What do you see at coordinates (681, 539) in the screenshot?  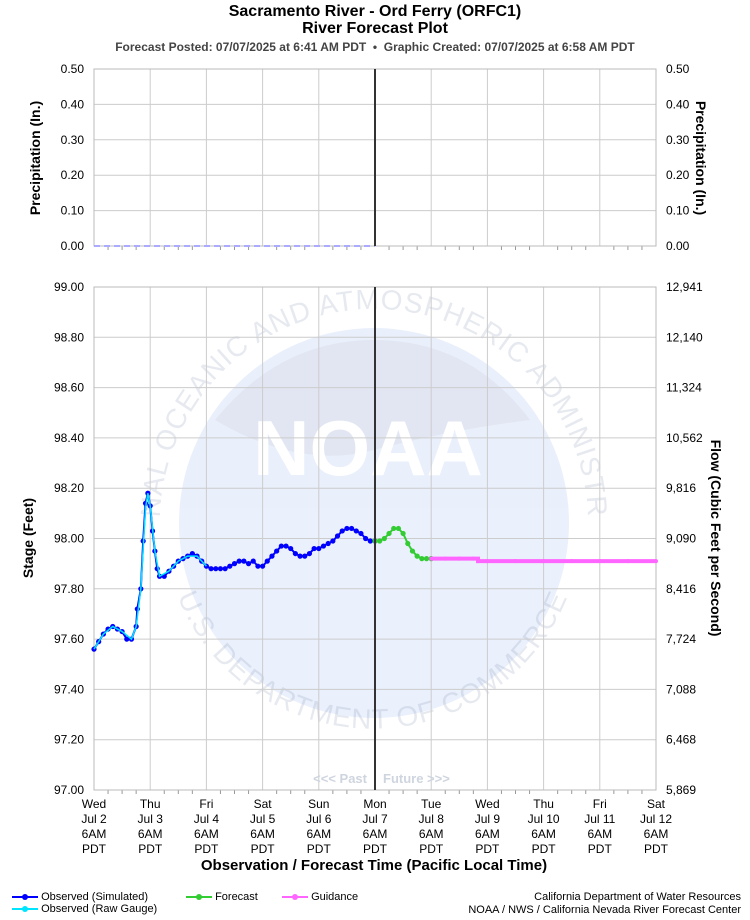 I see `flow-tick-label: 9,090` at bounding box center [681, 539].